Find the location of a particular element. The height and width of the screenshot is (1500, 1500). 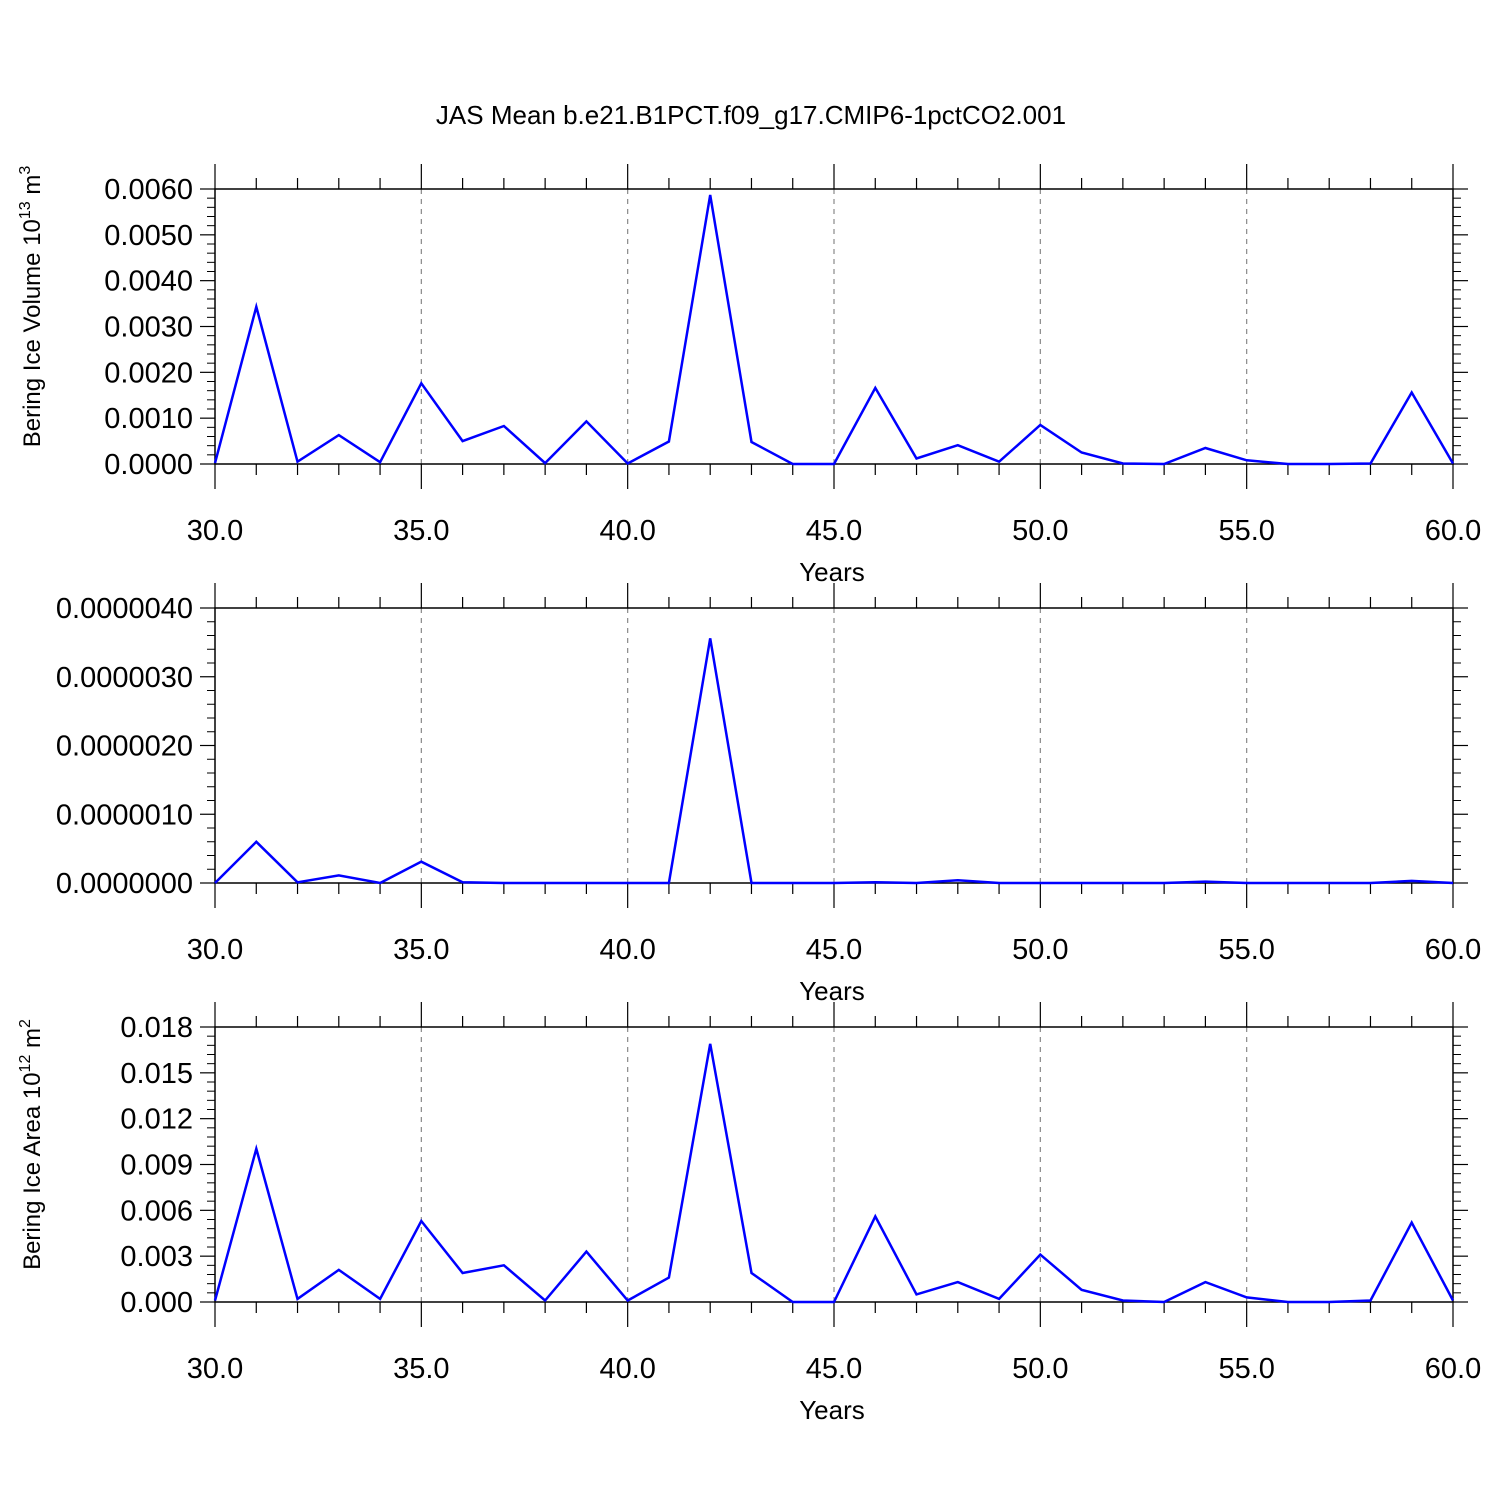

y-tick-label: 0.000 is located at coordinates (156, 1303).